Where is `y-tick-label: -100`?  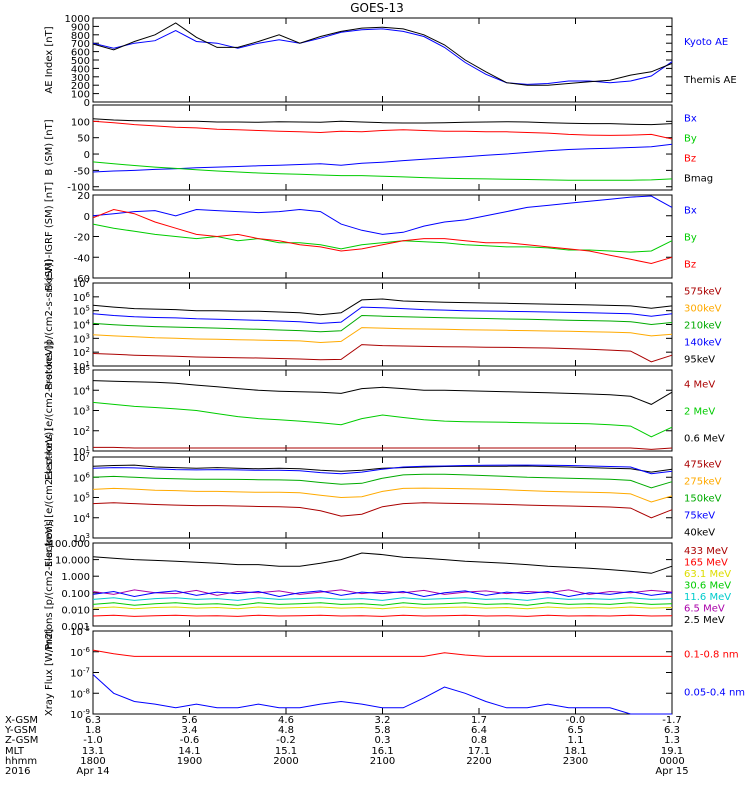
y-tick-label: -100 is located at coordinates (78, 188).